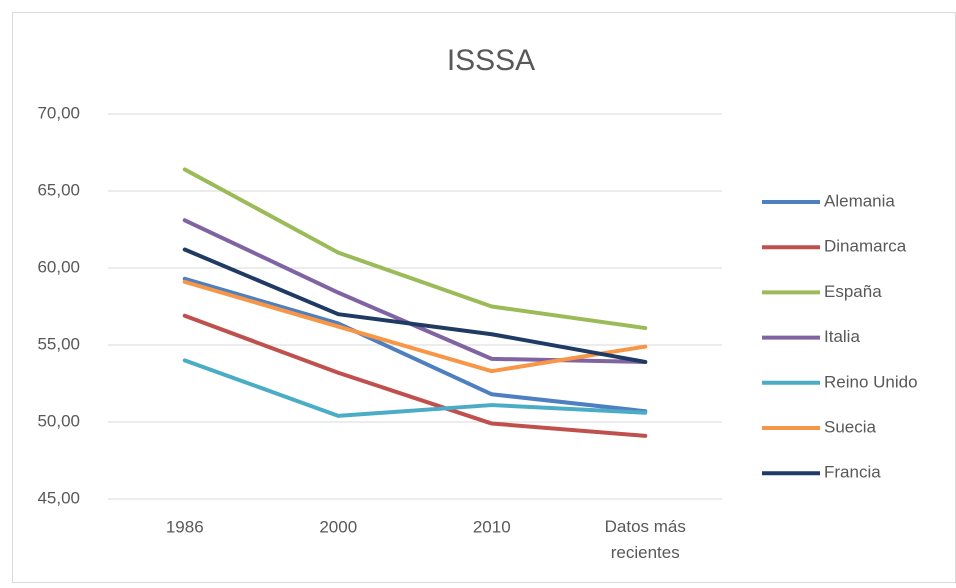  What do you see at coordinates (853, 291) in the screenshot?
I see `legend-label: España` at bounding box center [853, 291].